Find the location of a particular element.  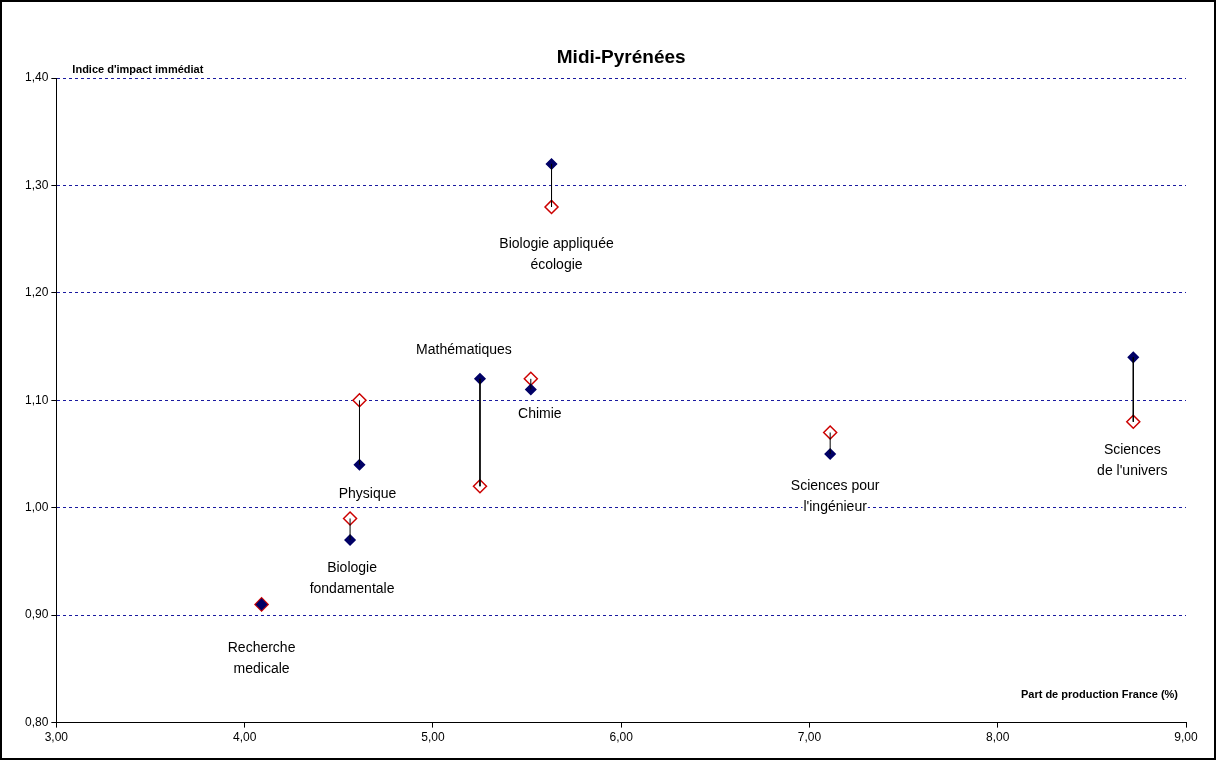

y-tick-label: 0,90 is located at coordinates (37, 614).